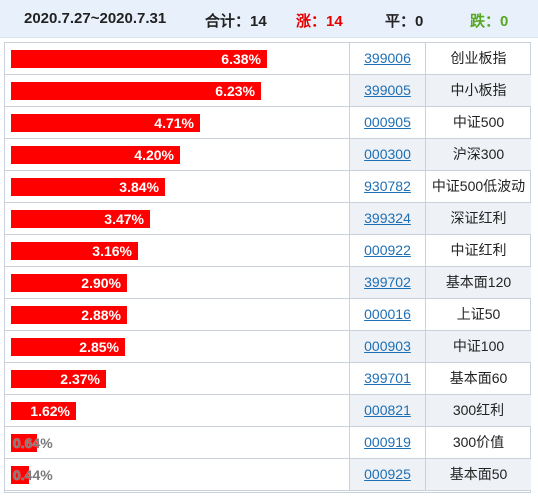 The width and height of the screenshot is (538, 500). What do you see at coordinates (269, 19) in the screenshot?
I see `summary-header: 2020.7.27~2020.7.31 合计：14 涨：14 平：0 跌：0` at bounding box center [269, 19].